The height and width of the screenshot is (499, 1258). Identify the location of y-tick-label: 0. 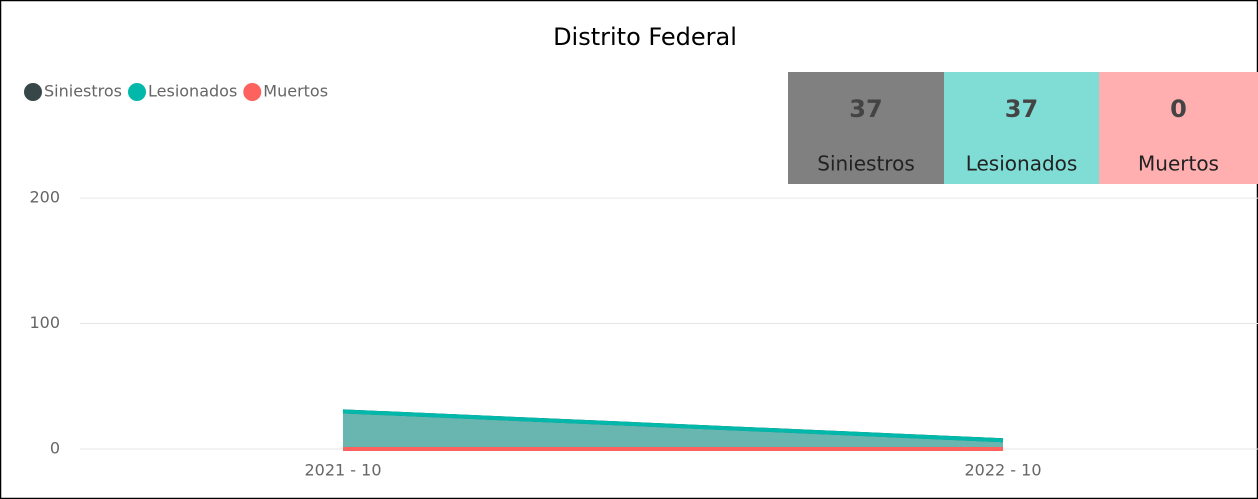
(55, 448).